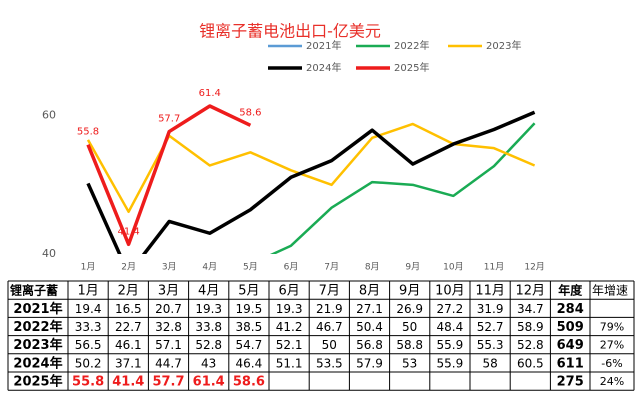  Describe the element at coordinates (331, 267) in the screenshot. I see `x-tick-label: 7月` at that location.